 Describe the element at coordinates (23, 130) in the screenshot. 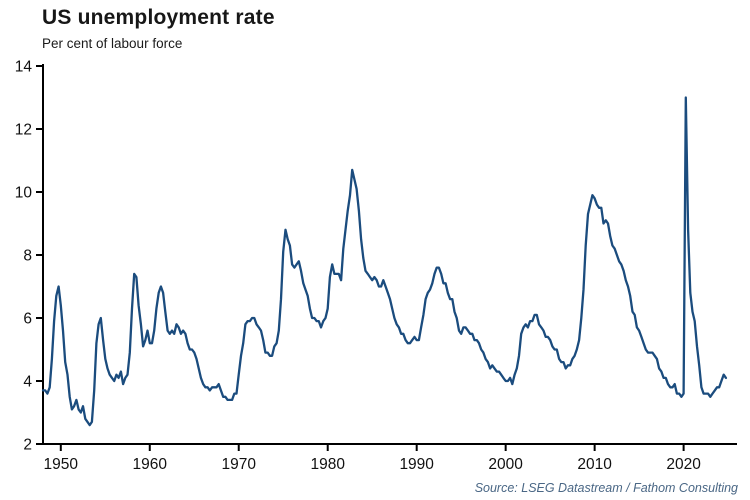

I see `y-tick-label: 12` at that location.